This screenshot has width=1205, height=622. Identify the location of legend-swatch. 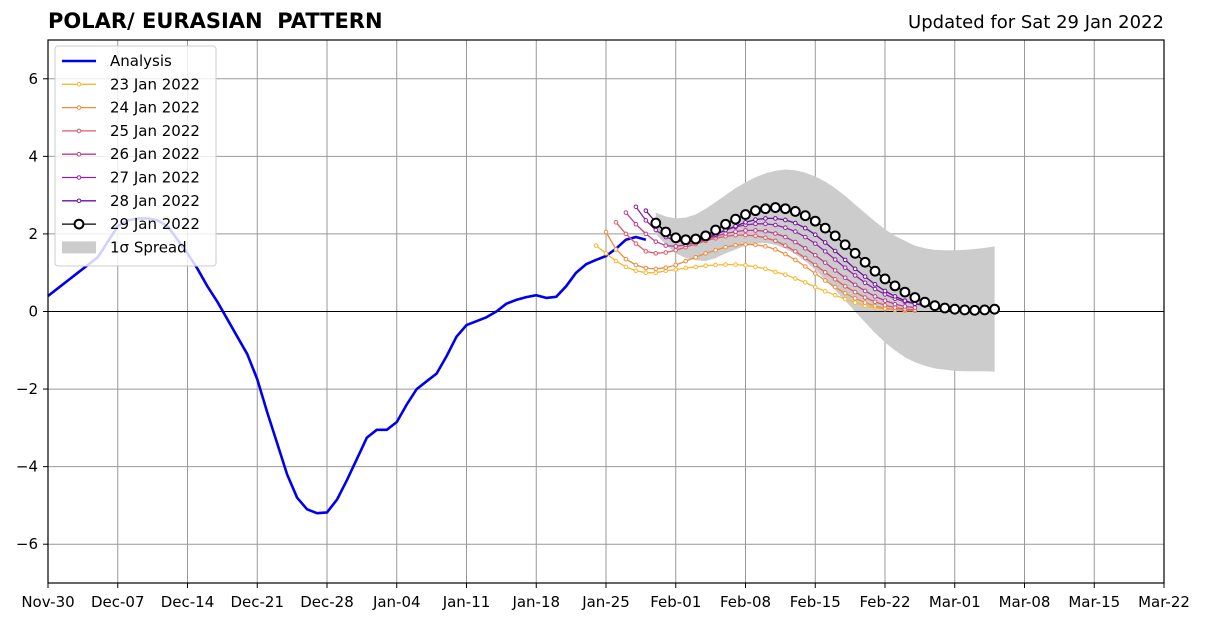
(79, 247).